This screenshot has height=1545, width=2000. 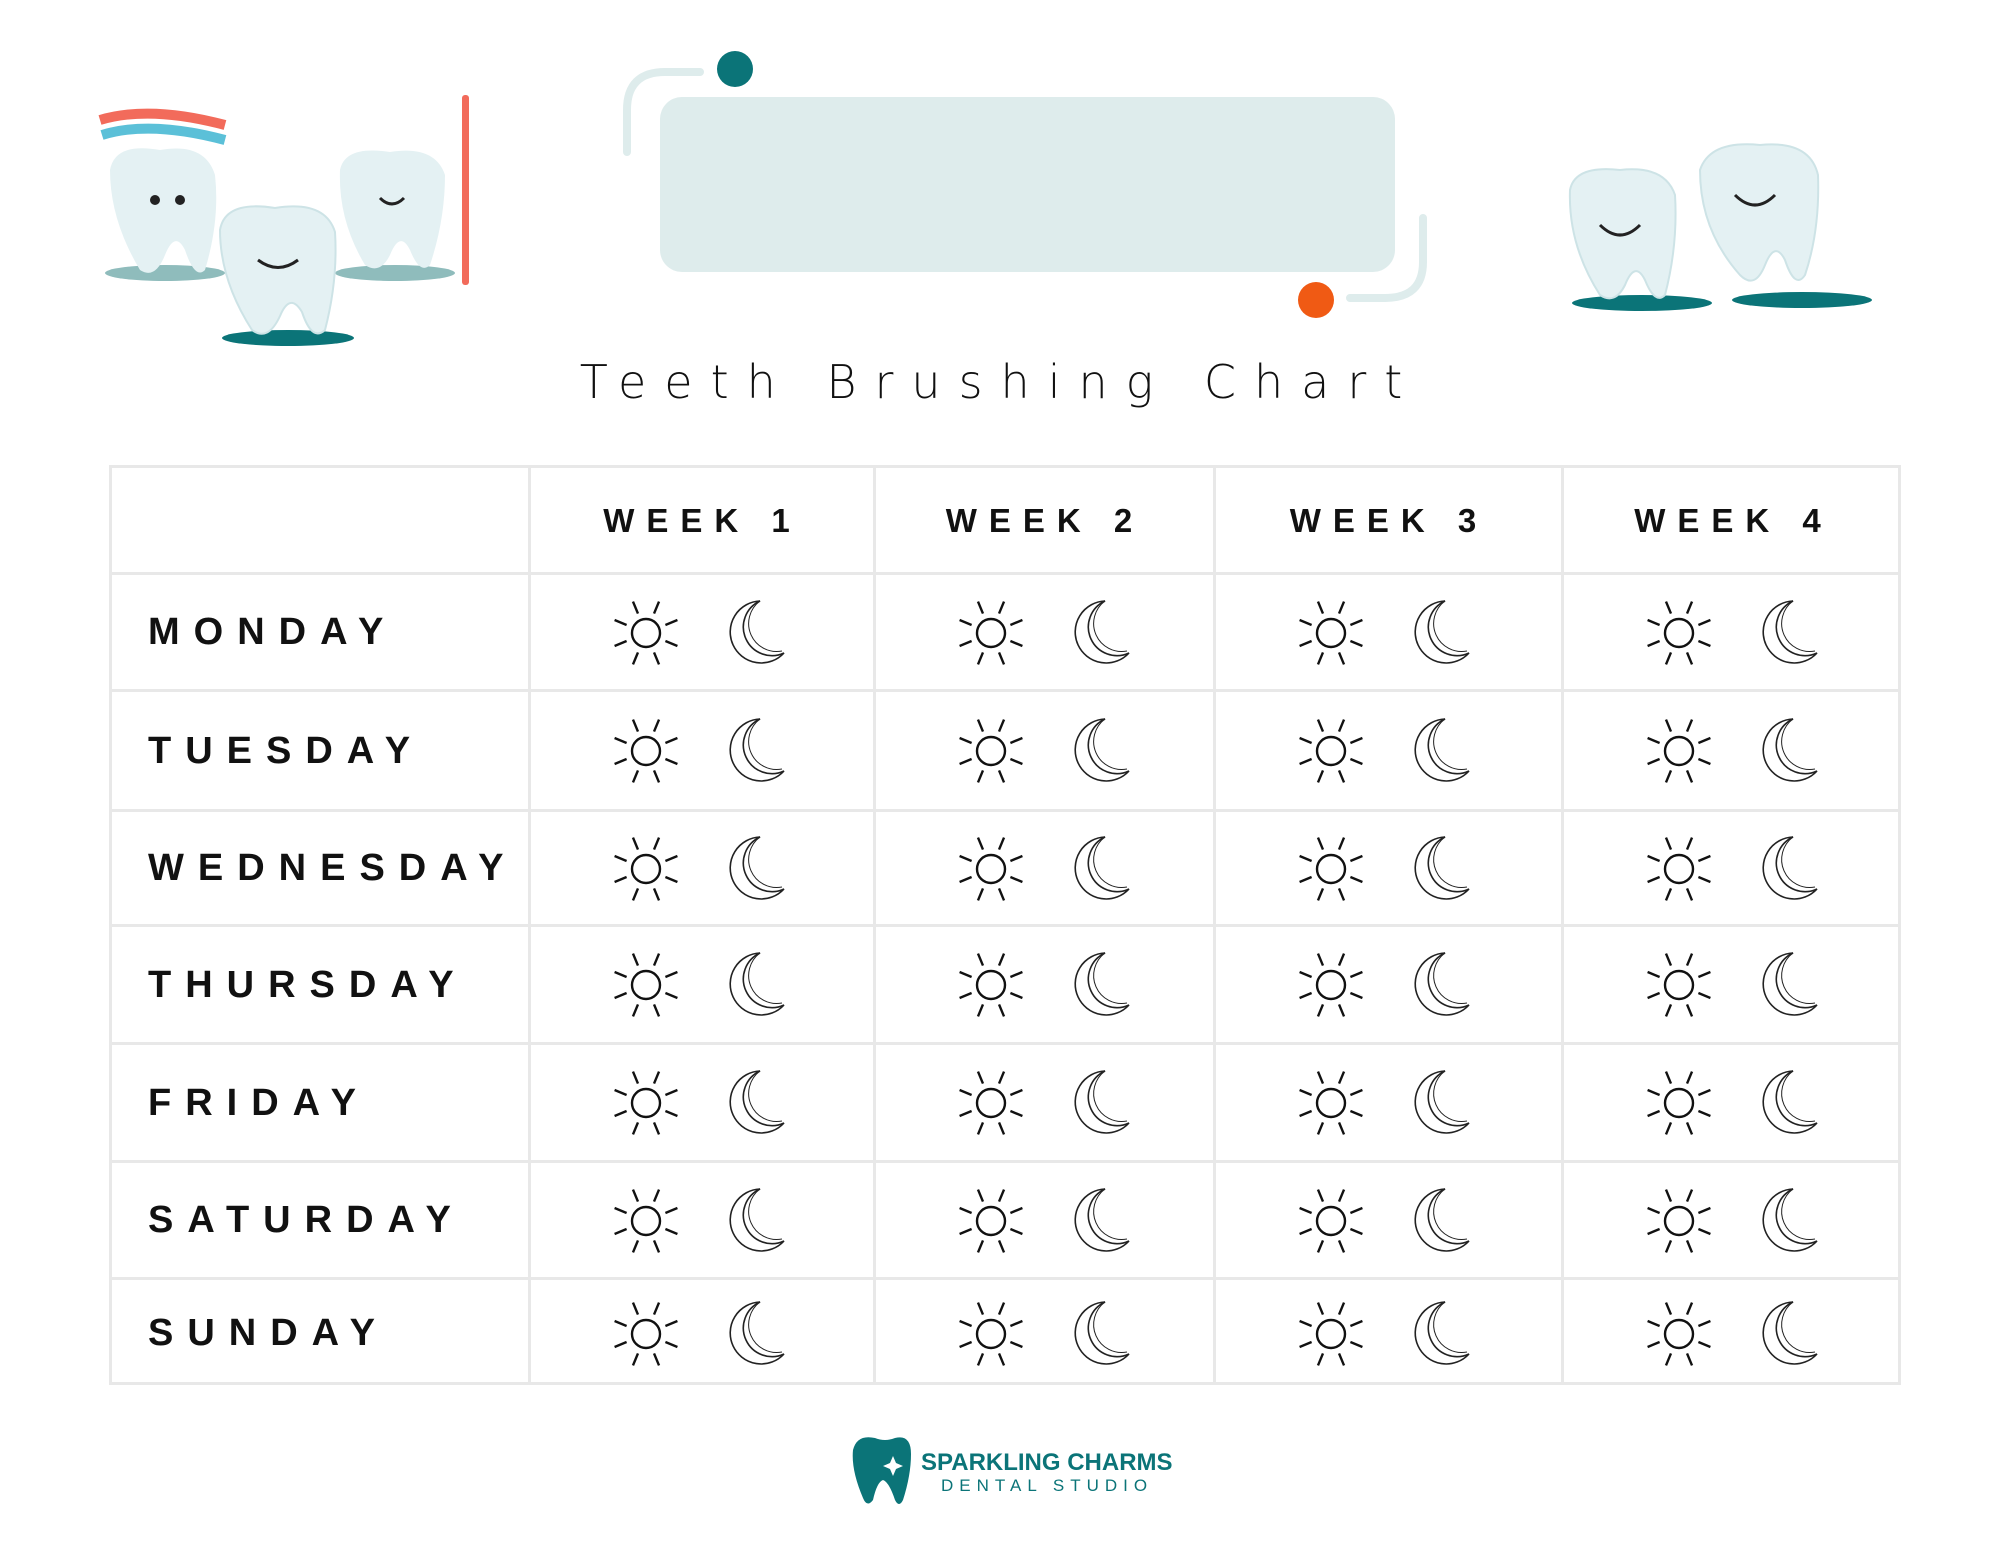 What do you see at coordinates (1025, 184) in the screenshot?
I see `title-banner` at bounding box center [1025, 184].